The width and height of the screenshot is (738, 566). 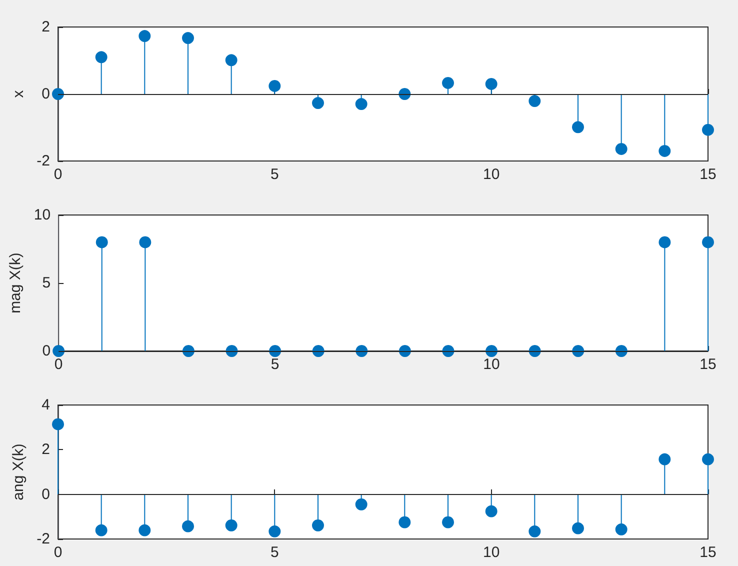 I want to click on y-tick-label: 5, so click(x=46, y=283).